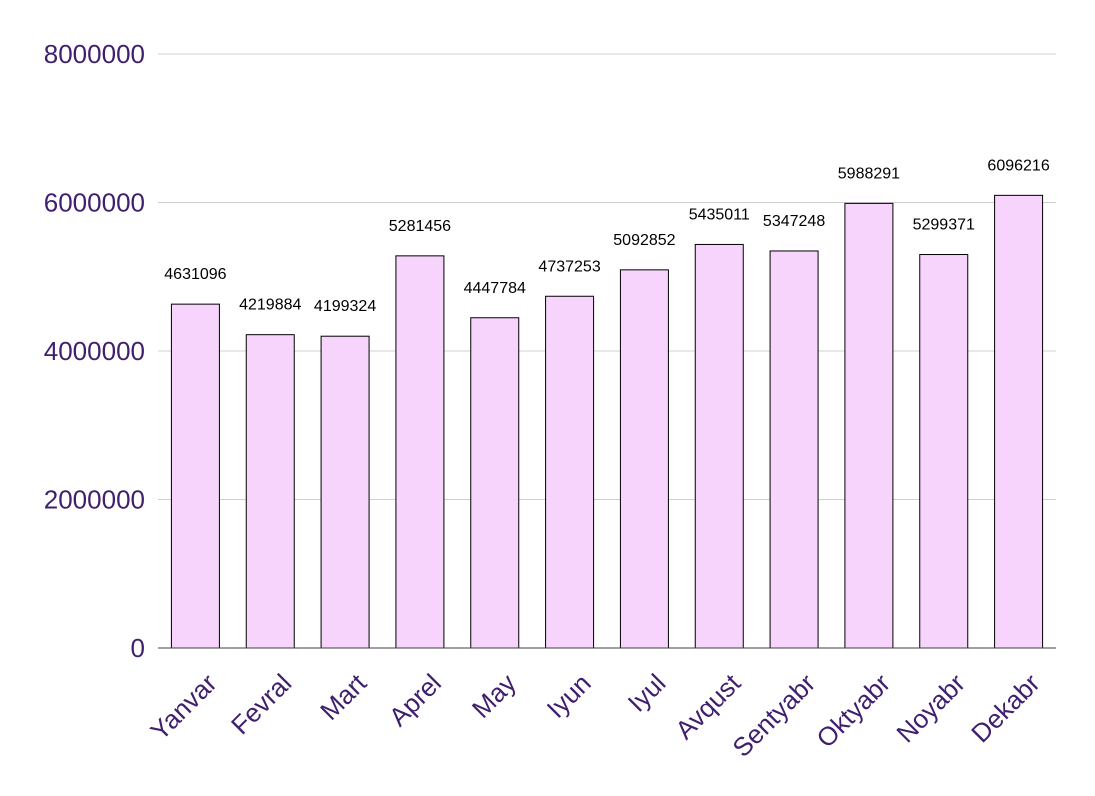 Image resolution: width=1095 pixels, height=796 pixels. What do you see at coordinates (343, 696) in the screenshot?
I see `x-tick-label: Mart` at bounding box center [343, 696].